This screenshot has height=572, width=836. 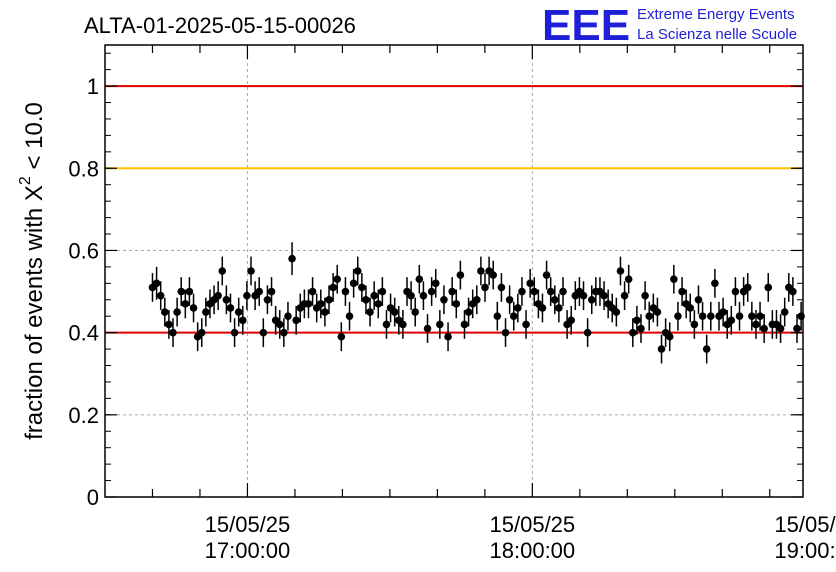 I want to click on x-tick-label-time: 17:00:00, so click(x=248, y=550).